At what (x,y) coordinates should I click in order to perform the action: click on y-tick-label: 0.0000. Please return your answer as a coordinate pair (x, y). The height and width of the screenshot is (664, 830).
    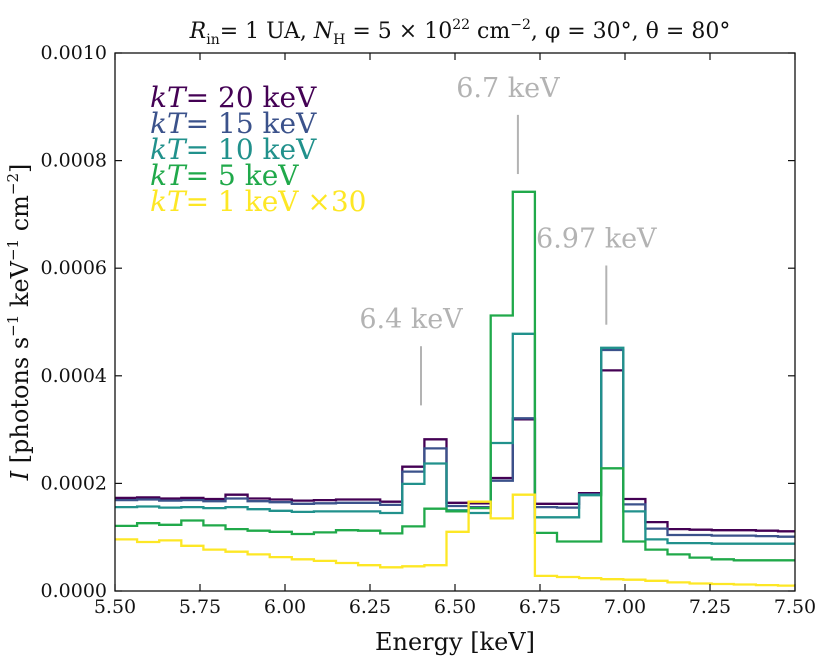
    Looking at the image, I should click on (74, 591).